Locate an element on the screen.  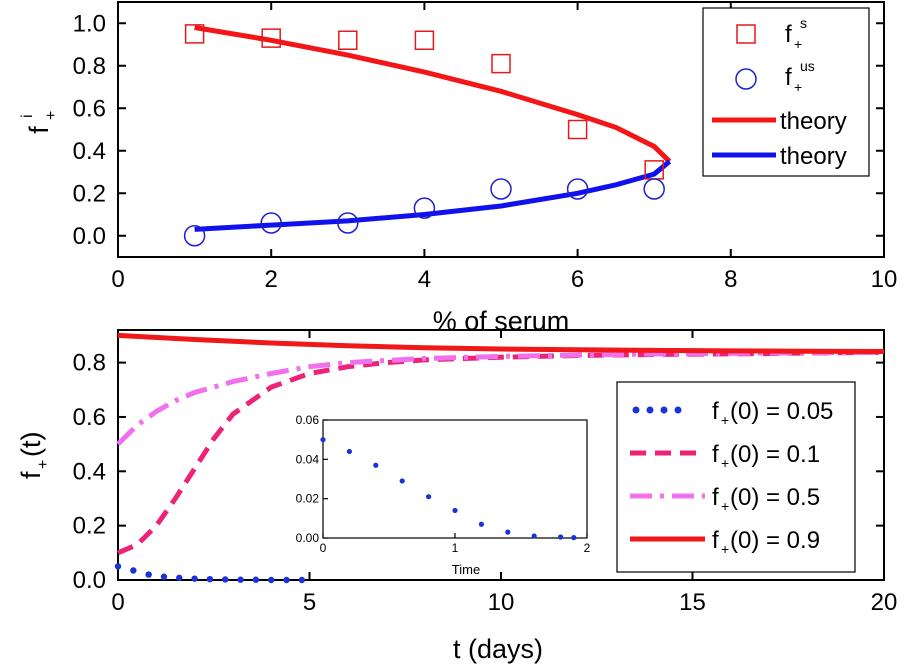
top-y-tick-label: 0.2 is located at coordinates (89, 193).